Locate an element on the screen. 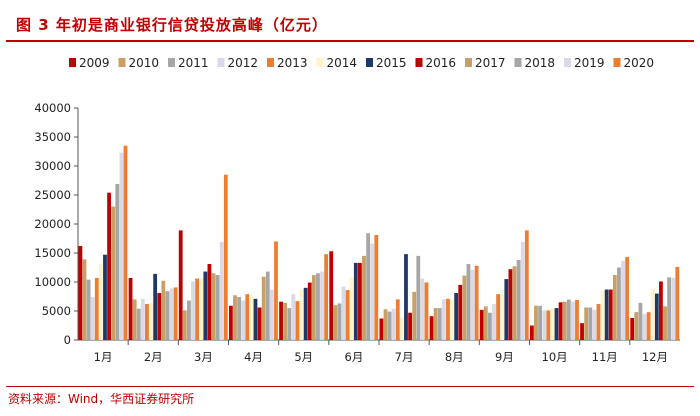 This screenshot has height=416, width=700. legend-swatch-2010 is located at coordinates (122, 62).